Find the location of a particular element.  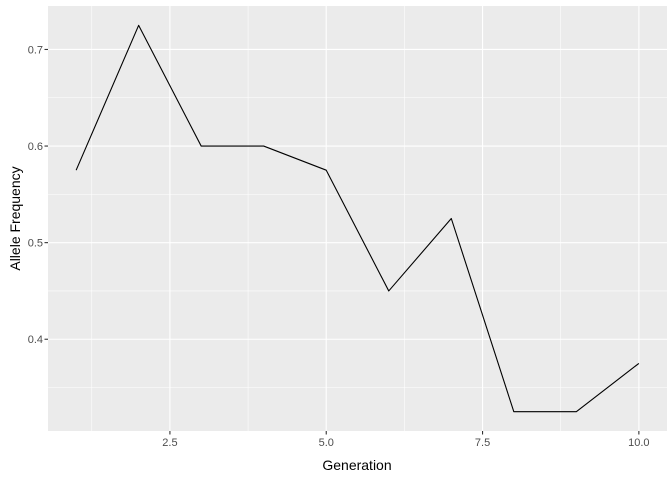

y-tick-label: 0.5 is located at coordinates (35, 244).